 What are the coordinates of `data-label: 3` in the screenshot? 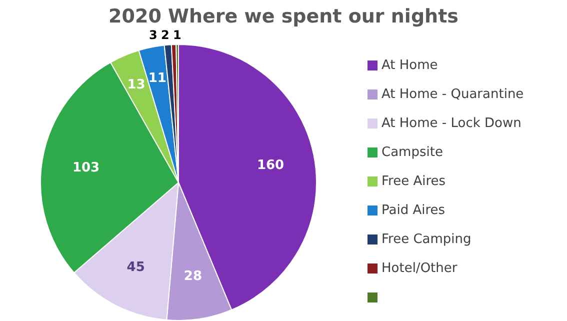 It's located at (153, 35).